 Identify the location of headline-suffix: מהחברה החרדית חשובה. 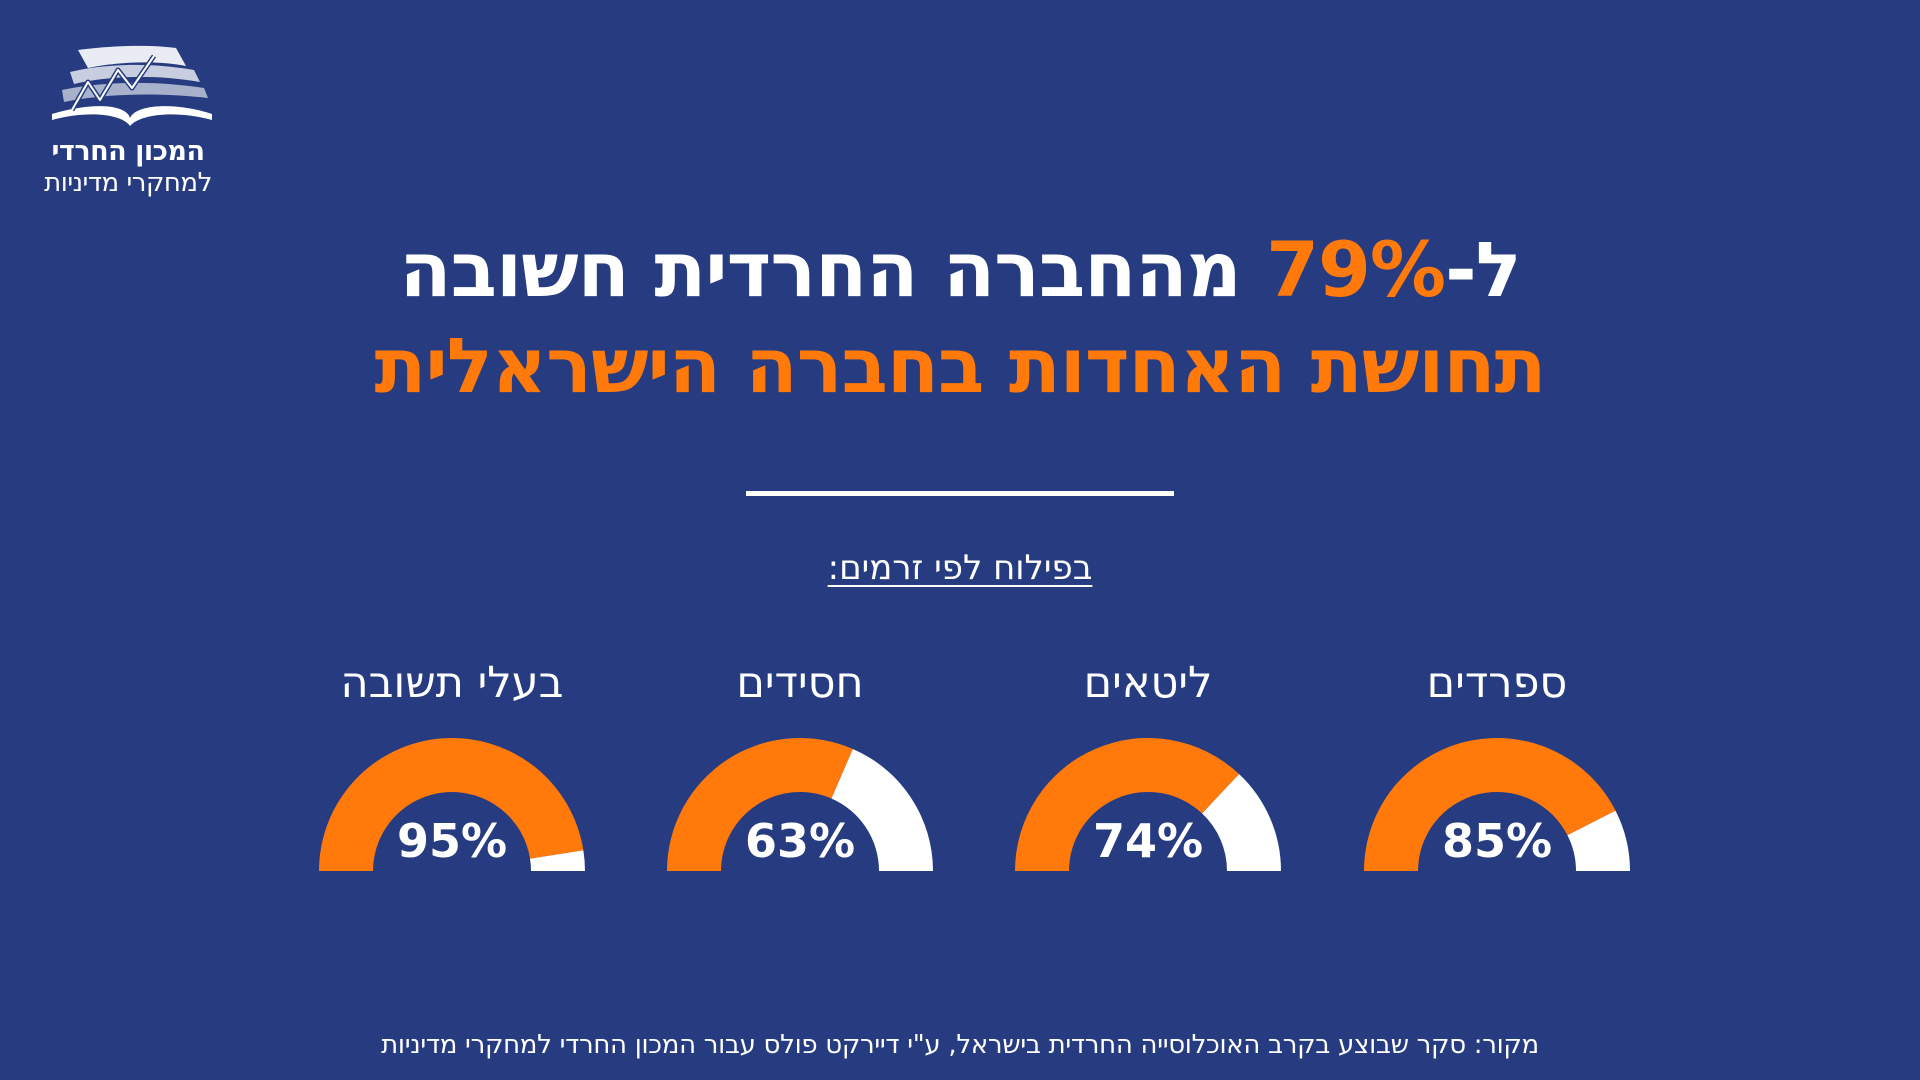
(833, 269).